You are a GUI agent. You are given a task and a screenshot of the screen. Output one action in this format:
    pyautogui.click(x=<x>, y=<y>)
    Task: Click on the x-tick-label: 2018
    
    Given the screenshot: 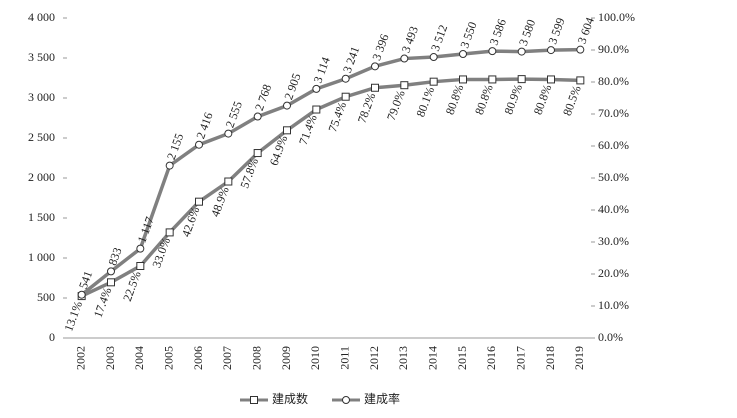 What is the action you would take?
    pyautogui.click(x=550, y=358)
    